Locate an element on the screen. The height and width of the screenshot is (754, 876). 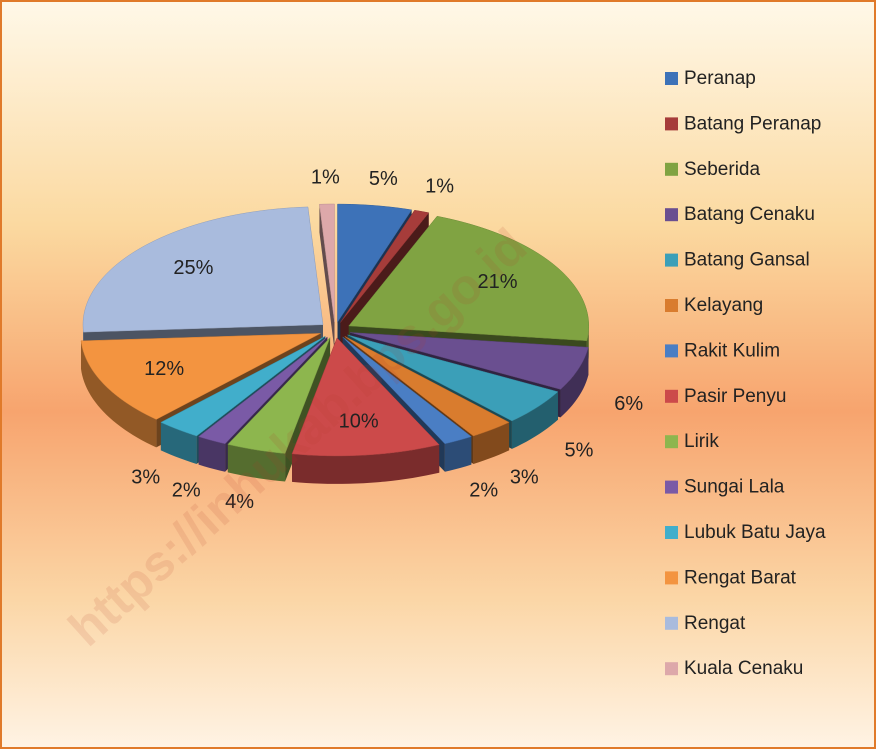
data-label: 6% is located at coordinates (628, 404).